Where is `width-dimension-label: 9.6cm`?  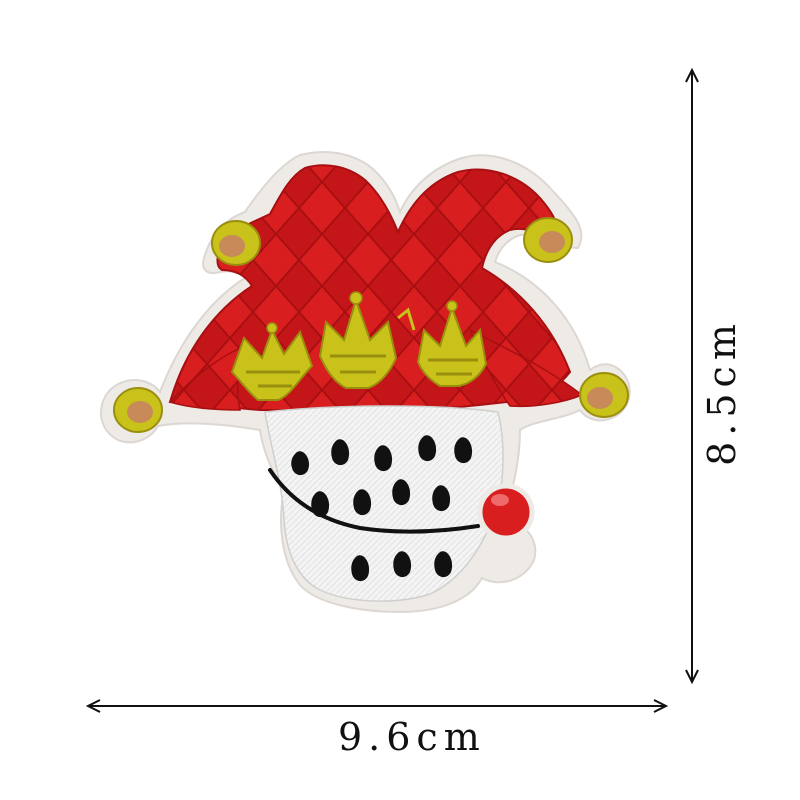
width-dimension-label: 9.6cm is located at coordinates (412, 737).